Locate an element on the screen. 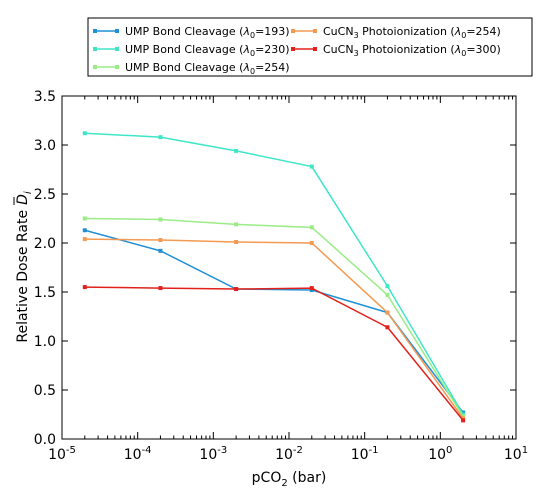  x-tick-label: 10⁻³ is located at coordinates (213, 454).